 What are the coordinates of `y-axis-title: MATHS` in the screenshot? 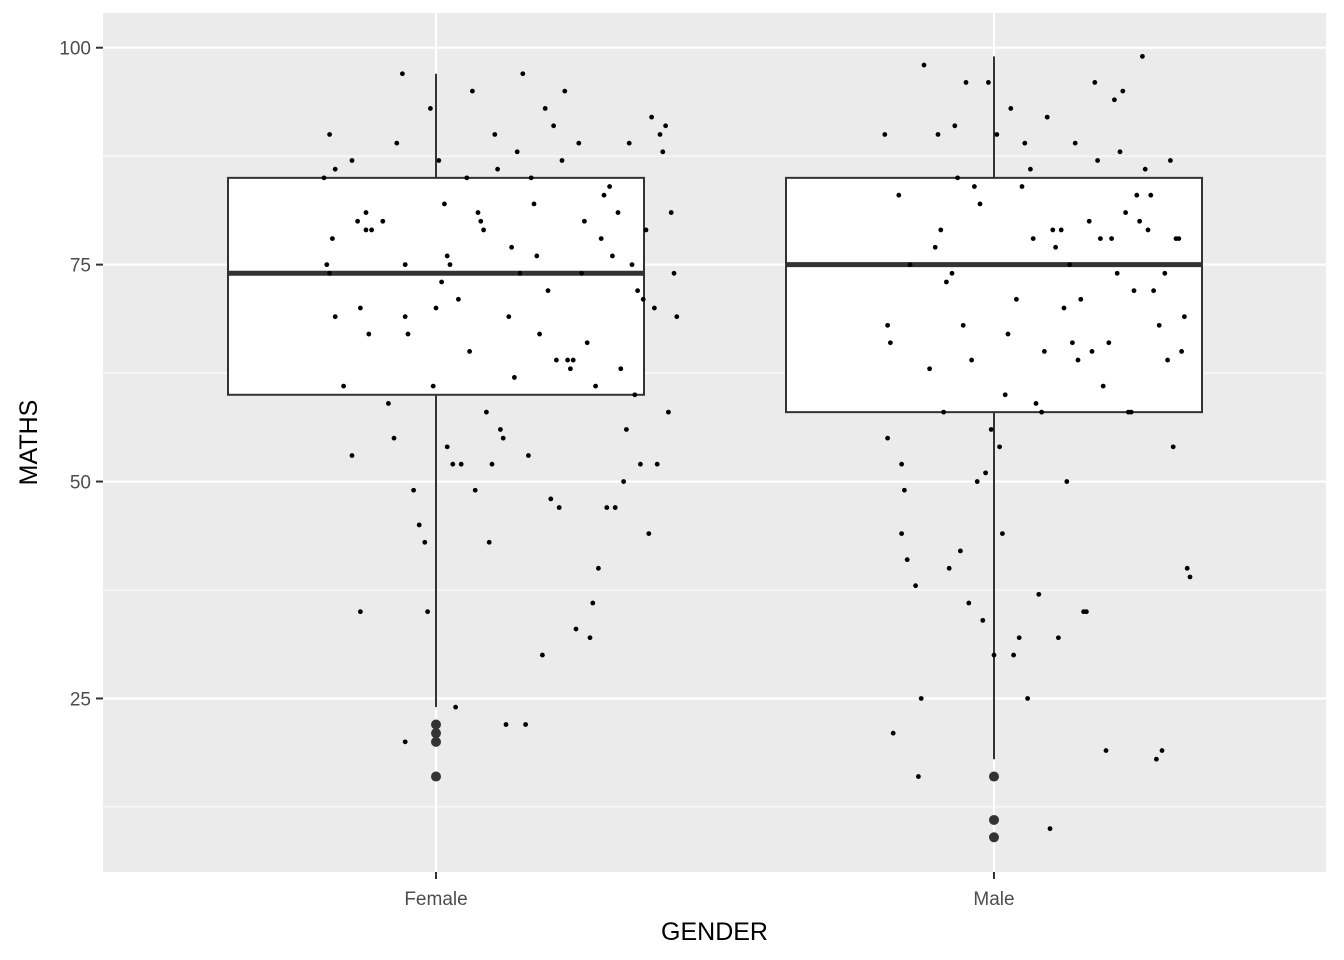 It's located at (29, 443).